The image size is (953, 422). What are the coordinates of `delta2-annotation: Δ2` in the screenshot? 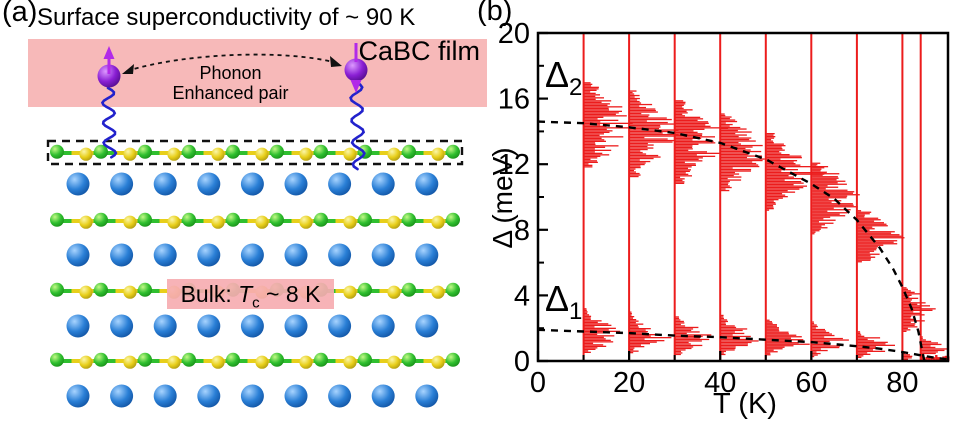 It's located at (563, 78).